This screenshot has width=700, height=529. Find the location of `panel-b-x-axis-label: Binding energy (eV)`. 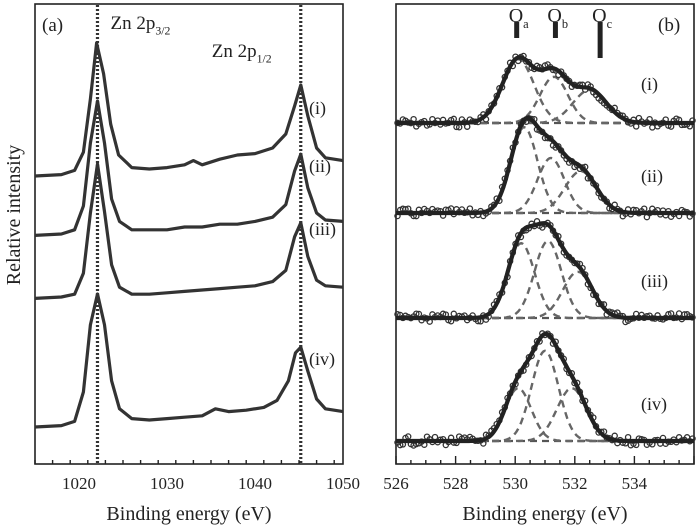

panel-b-x-axis-label: Binding energy (eV) is located at coordinates (544, 514).